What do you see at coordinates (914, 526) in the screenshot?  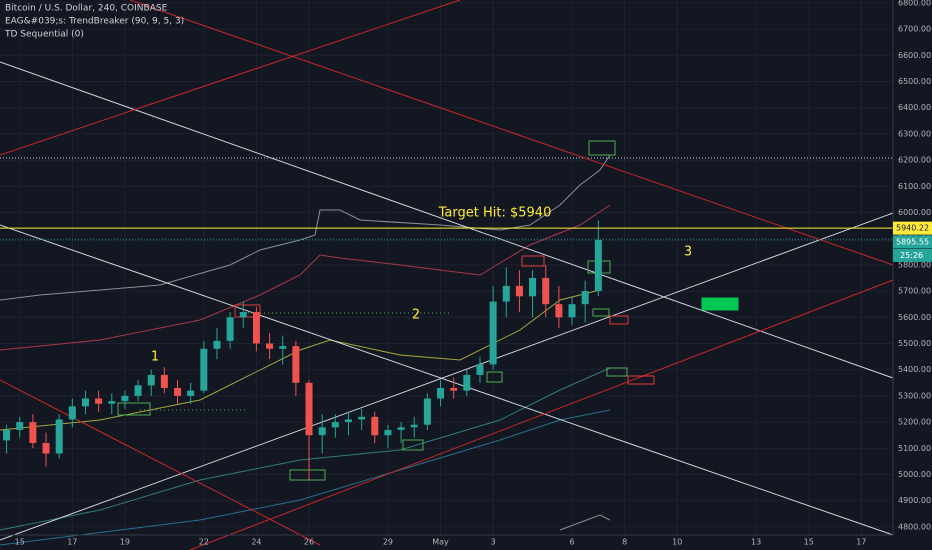 I see `y-tick-label: 4800.00` at bounding box center [914, 526].